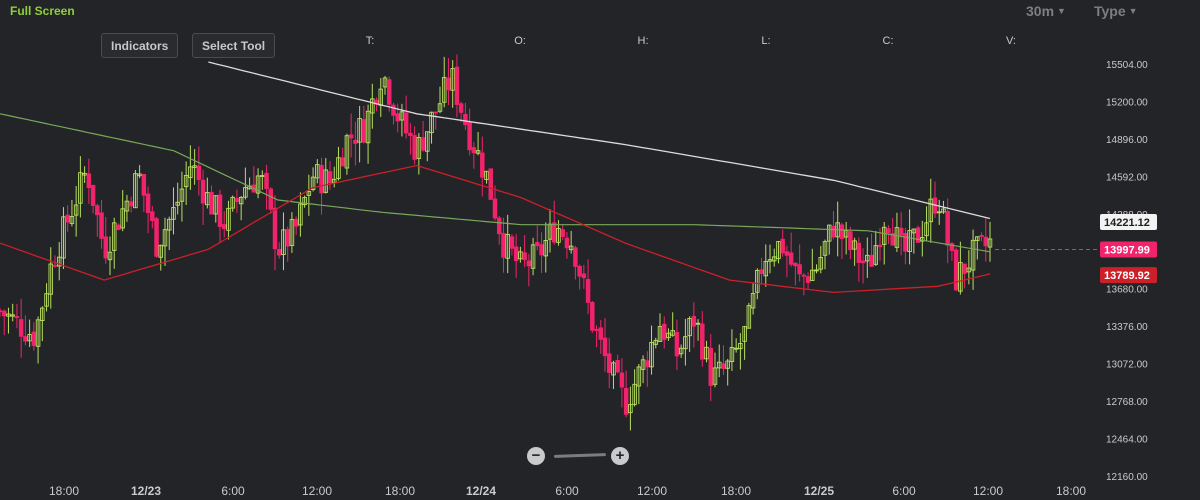  I want to click on zoom-out-button: −, so click(536, 456).